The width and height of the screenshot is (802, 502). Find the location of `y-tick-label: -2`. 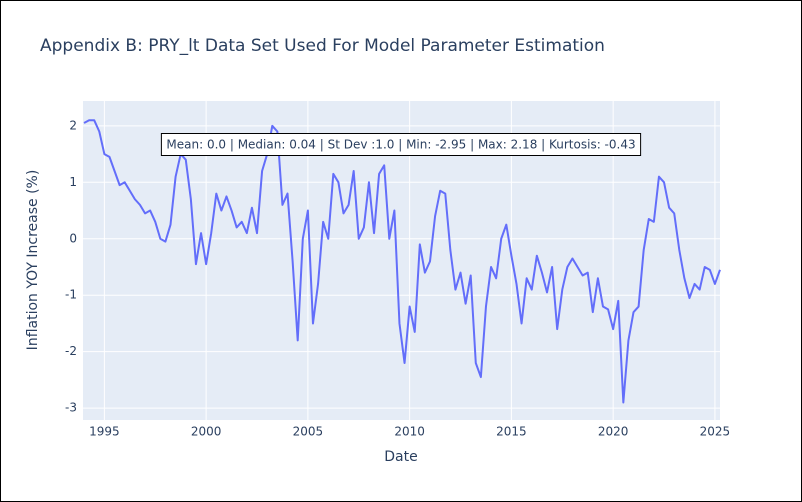

y-tick-label: -2 is located at coordinates (71, 351).